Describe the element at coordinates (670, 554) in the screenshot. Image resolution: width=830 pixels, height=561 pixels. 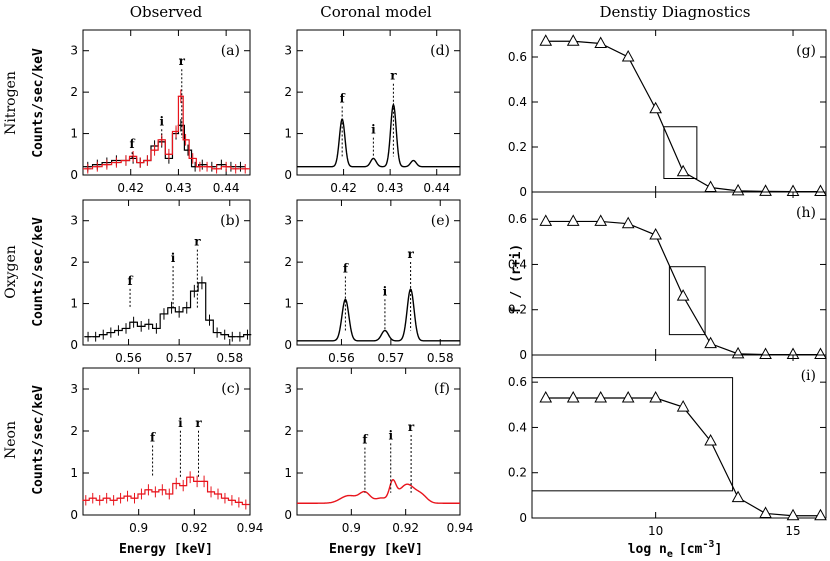
I see `xlabel-density-sub: e` at that location.